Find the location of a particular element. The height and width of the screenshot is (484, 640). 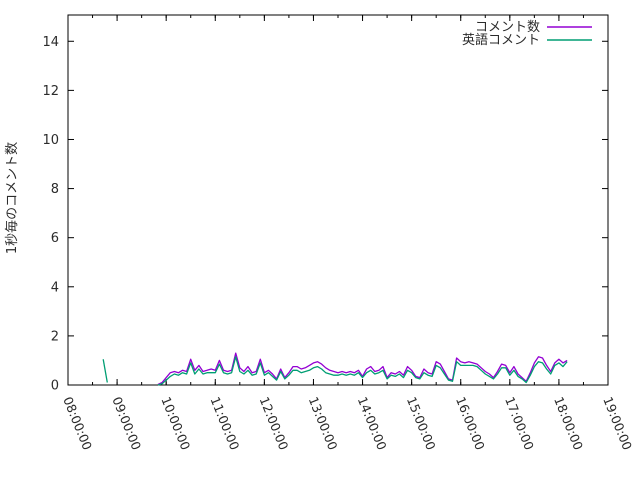

series-layer is located at coordinates (335, 369).